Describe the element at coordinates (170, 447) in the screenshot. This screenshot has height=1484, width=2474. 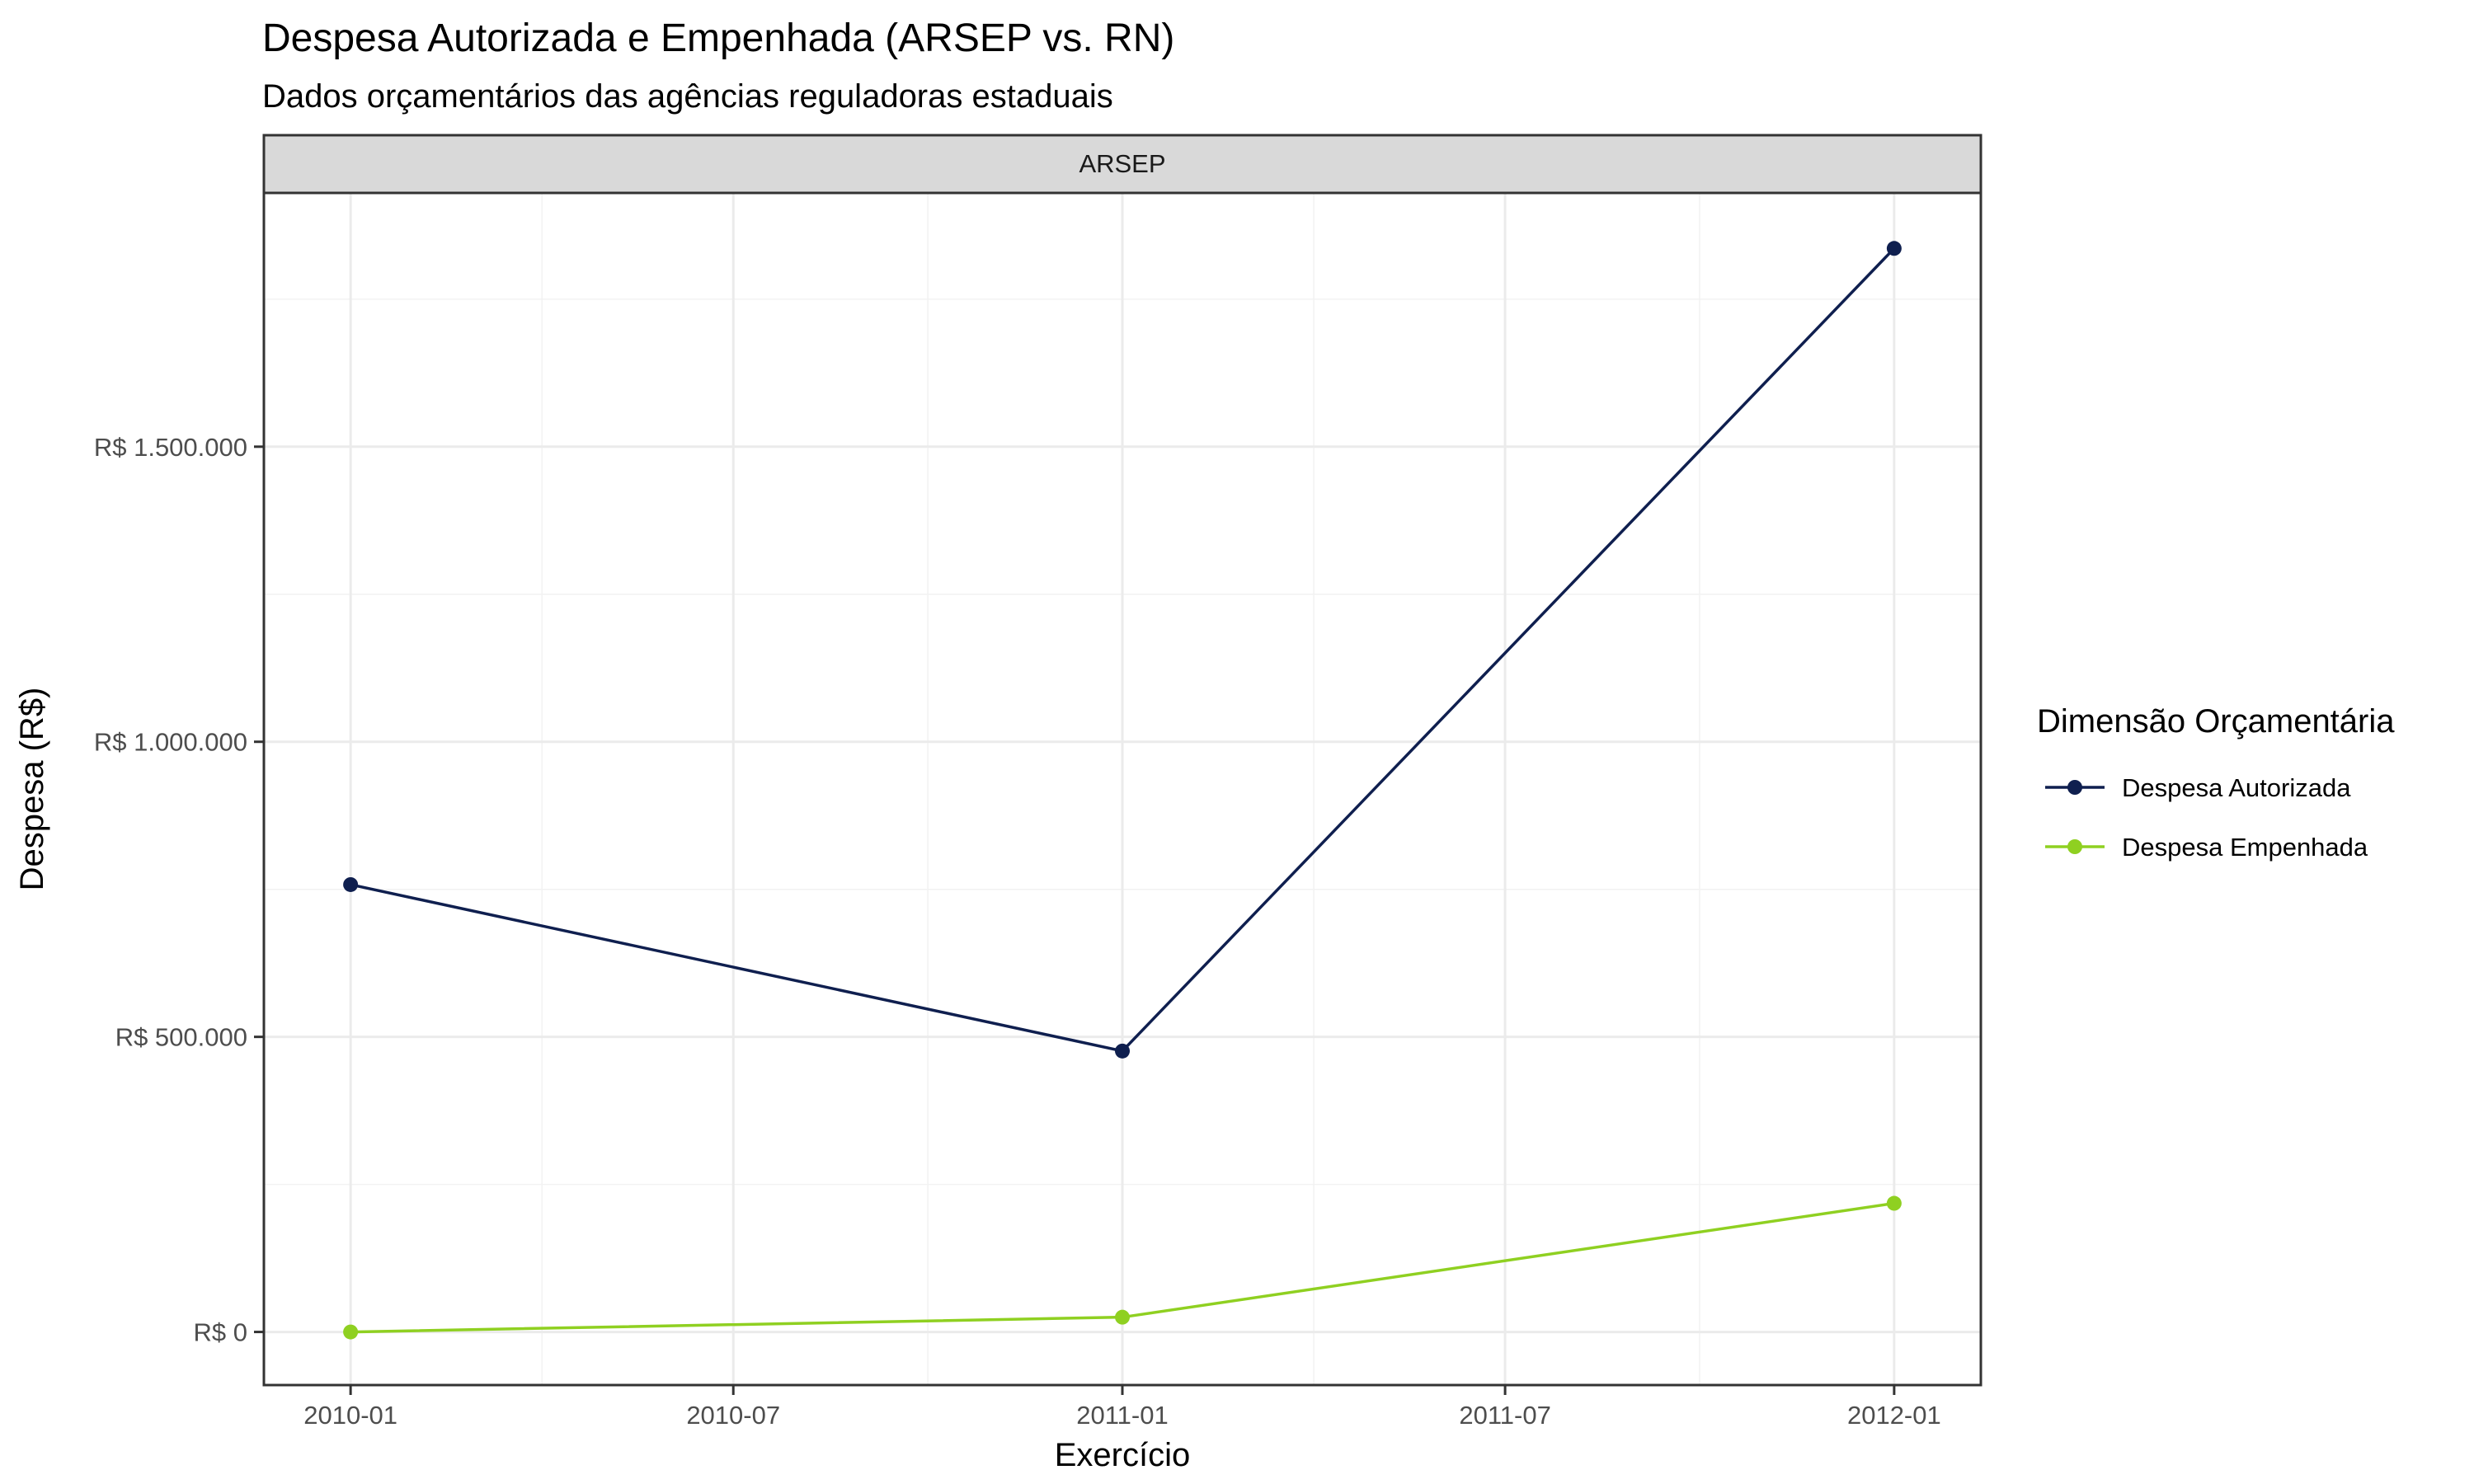
I see `y-tick-label: R$ 1.500.000` at that location.